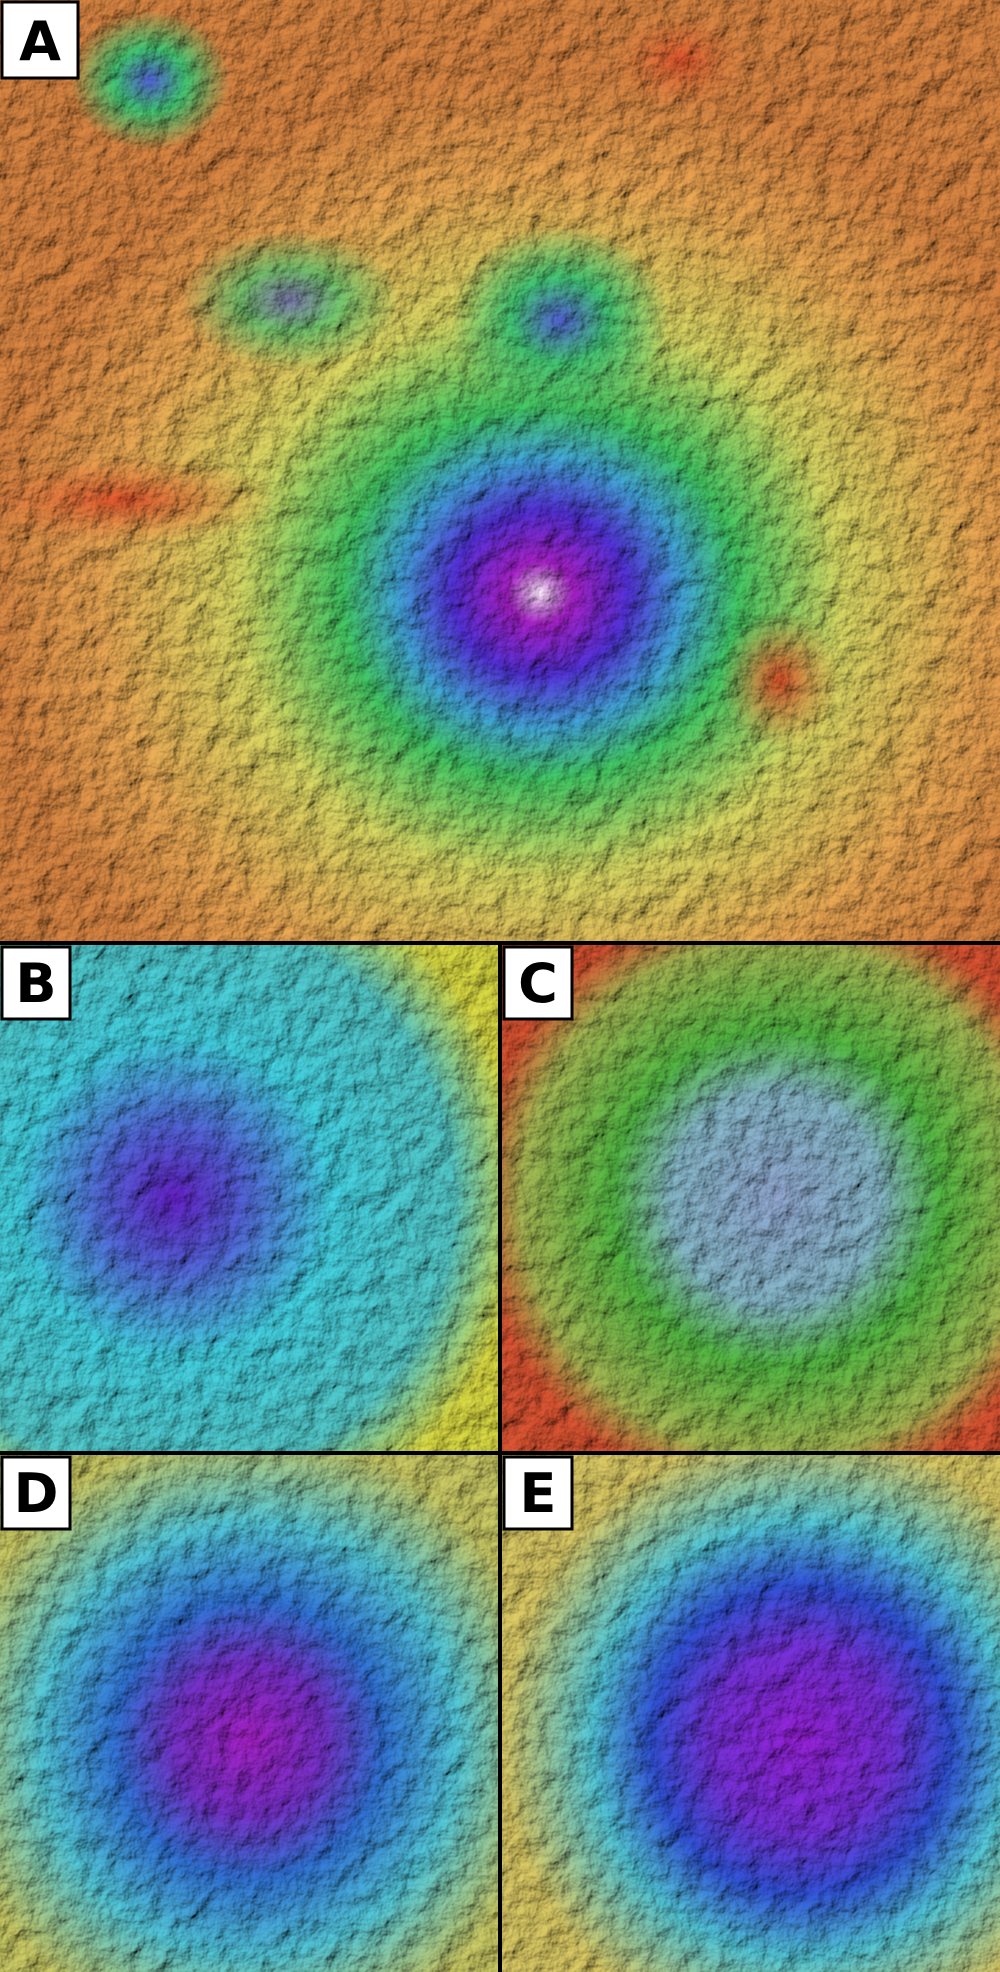 The width and height of the screenshot is (1000, 1972). Describe the element at coordinates (249, 1713) in the screenshot. I see `panel-d: D` at that location.